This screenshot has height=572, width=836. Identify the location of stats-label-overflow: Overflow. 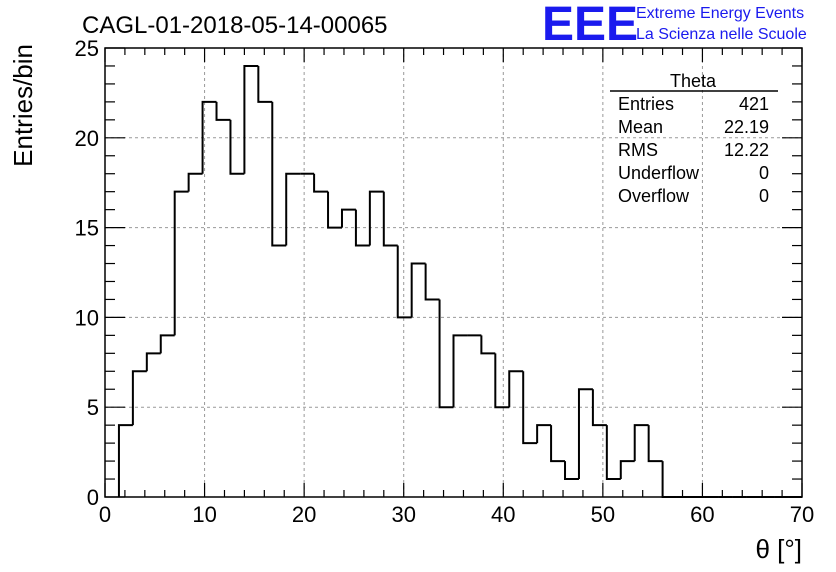
(654, 196).